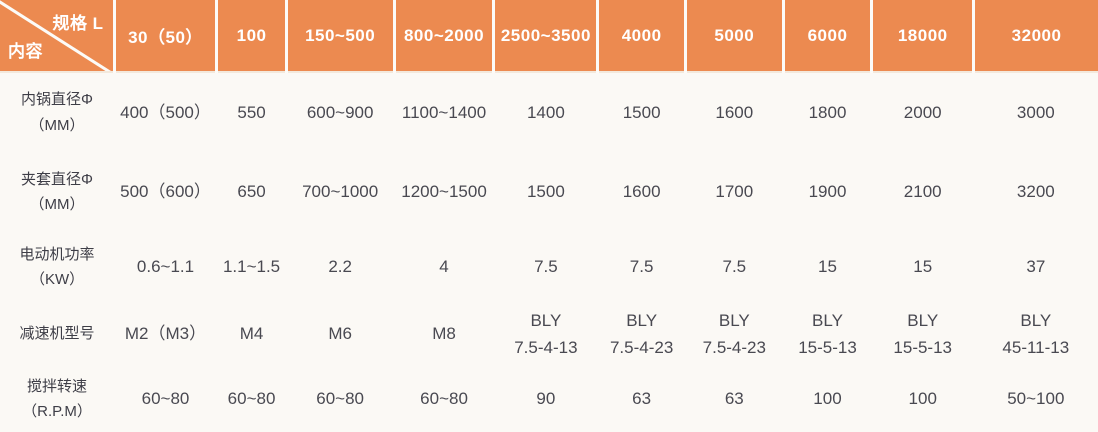 This screenshot has height=432, width=1098. Describe the element at coordinates (1035, 192) in the screenshot. I see `table-cell: 3200` at that location.